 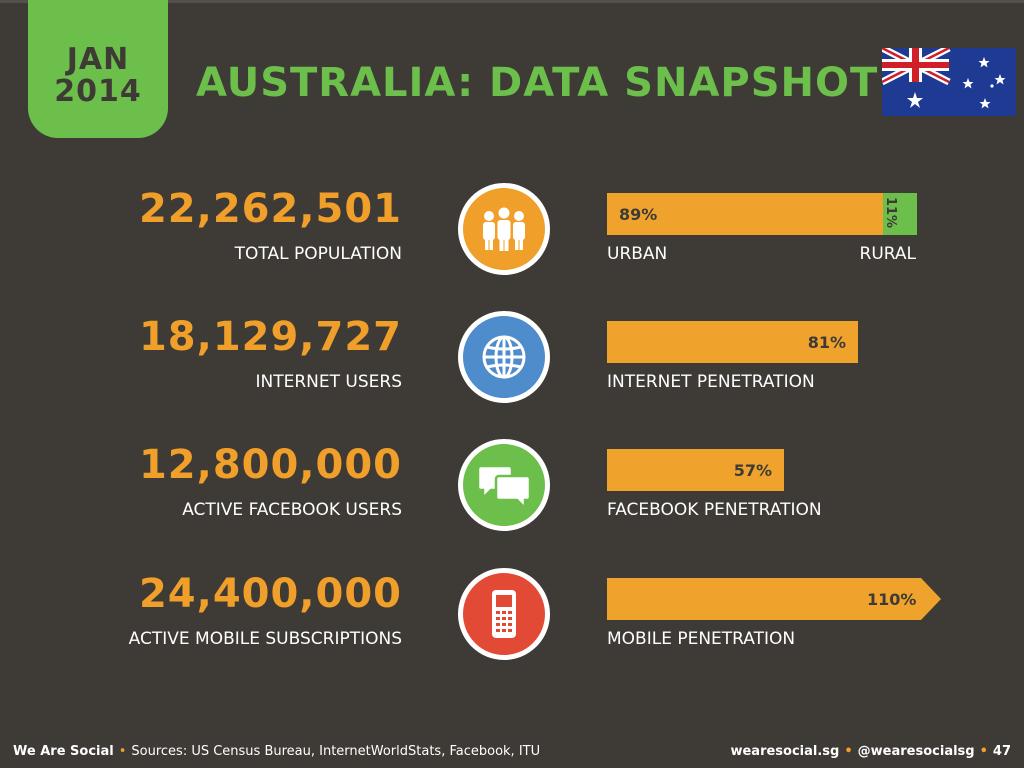 What do you see at coordinates (512, 1) in the screenshot?
I see `top-divider` at bounding box center [512, 1].